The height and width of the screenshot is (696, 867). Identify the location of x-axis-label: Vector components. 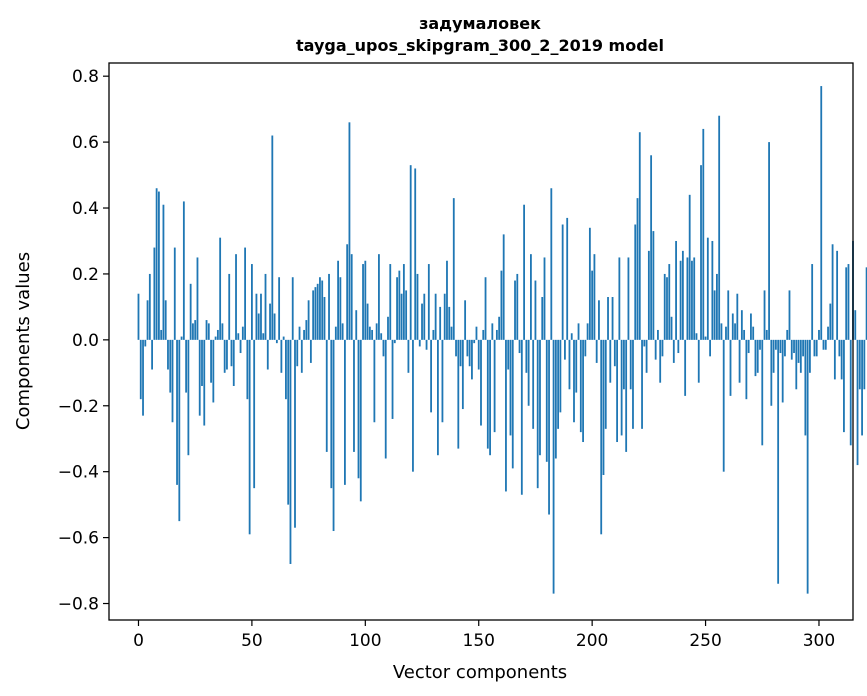
(480, 672).